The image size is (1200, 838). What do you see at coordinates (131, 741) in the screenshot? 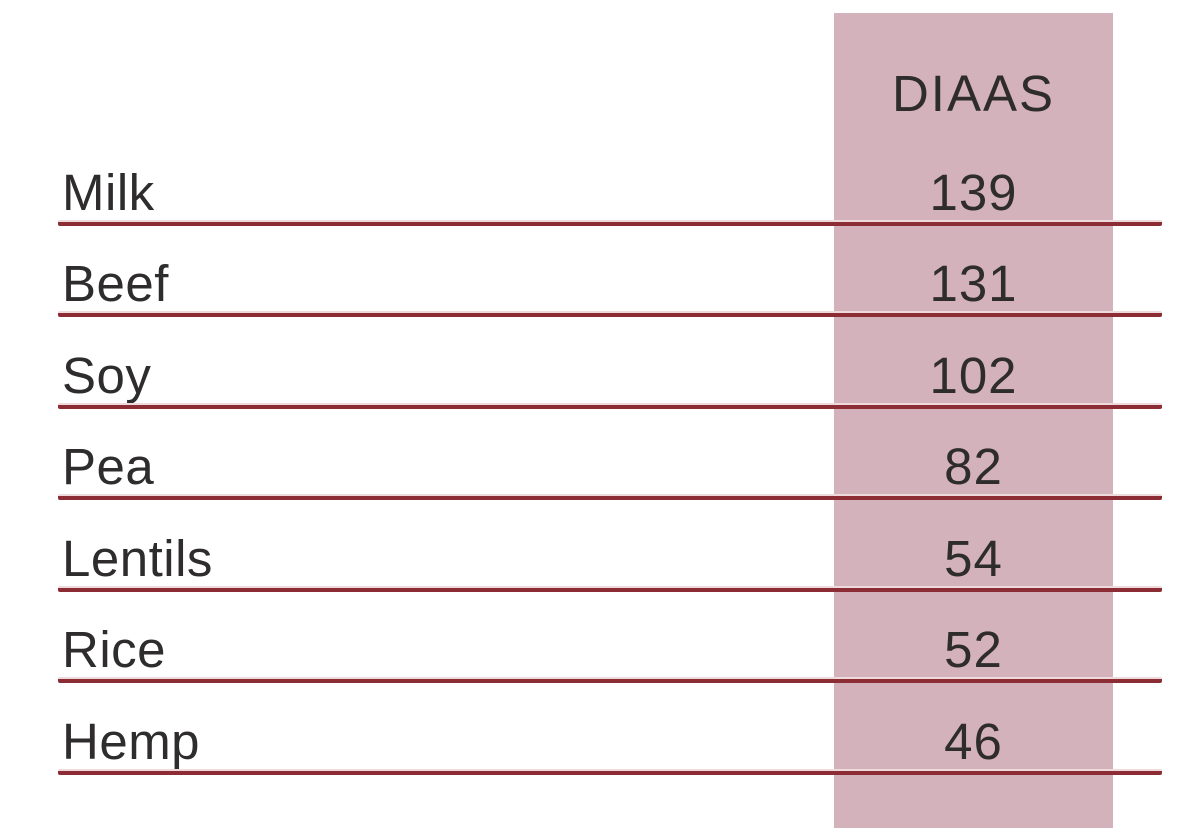
I see `row-label: Hemp` at bounding box center [131, 741].